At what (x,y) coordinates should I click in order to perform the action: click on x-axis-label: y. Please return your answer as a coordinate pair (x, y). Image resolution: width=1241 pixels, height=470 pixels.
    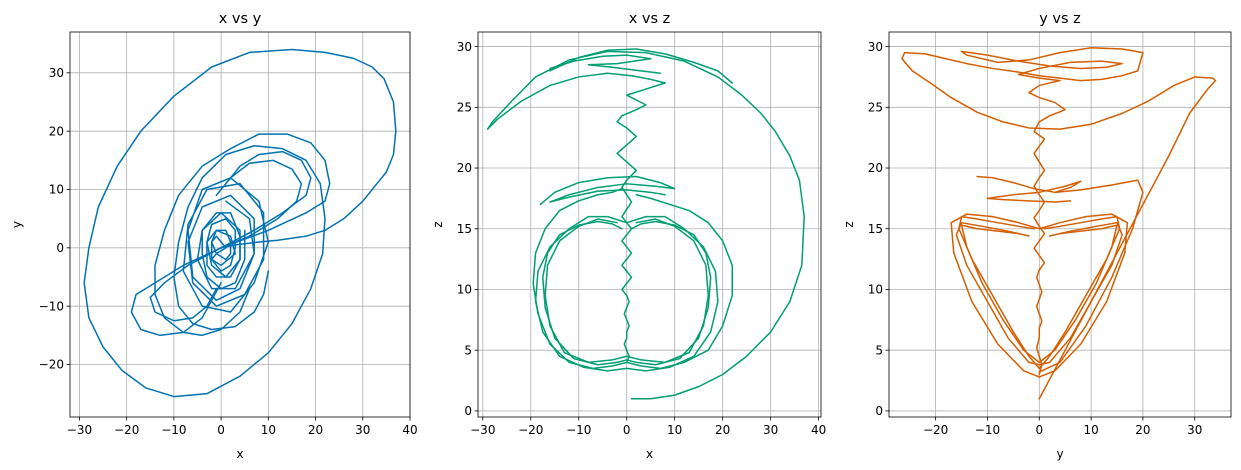
    Looking at the image, I should click on (1059, 454).